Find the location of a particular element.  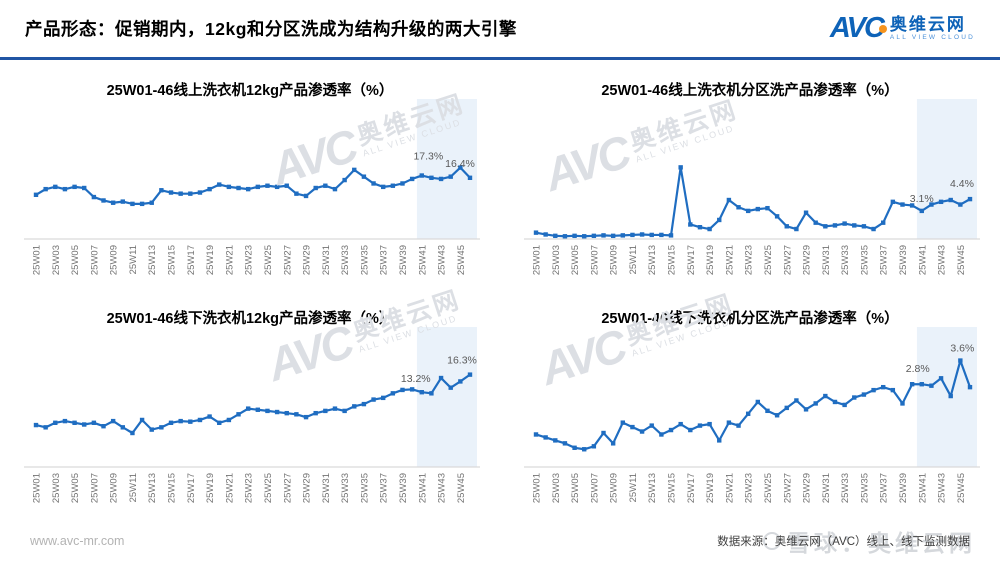

avc-logo-text: 奥维云网 ALL VIEW CLOUD is located at coordinates (932, 28).